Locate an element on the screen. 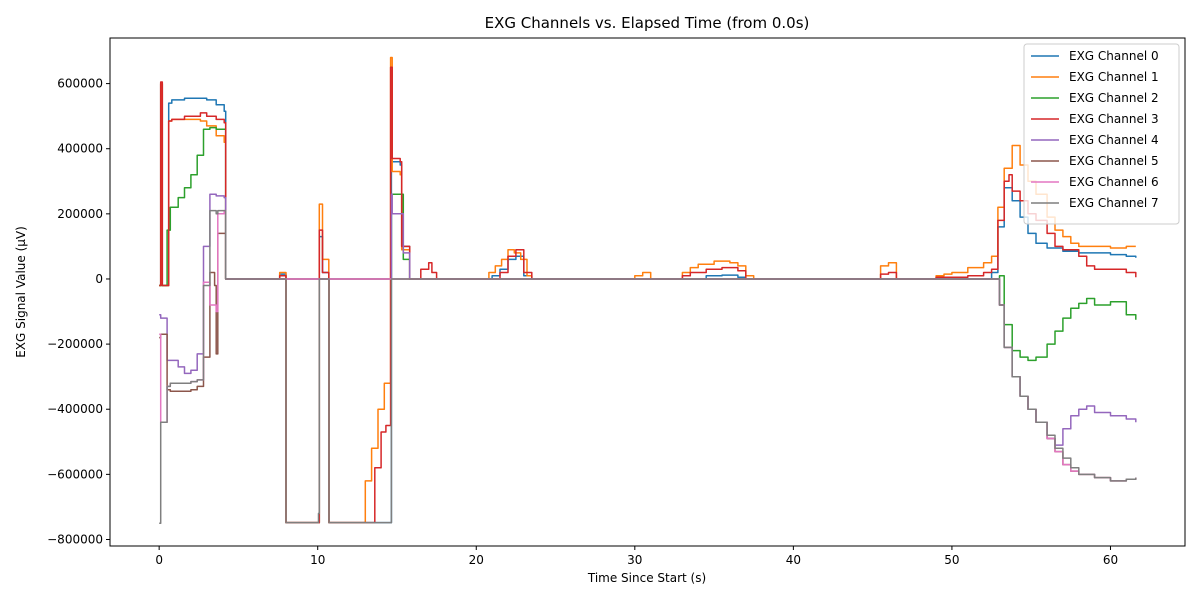 The width and height of the screenshot is (1200, 600). legend-label: EXG Channel 2 is located at coordinates (1114, 98).